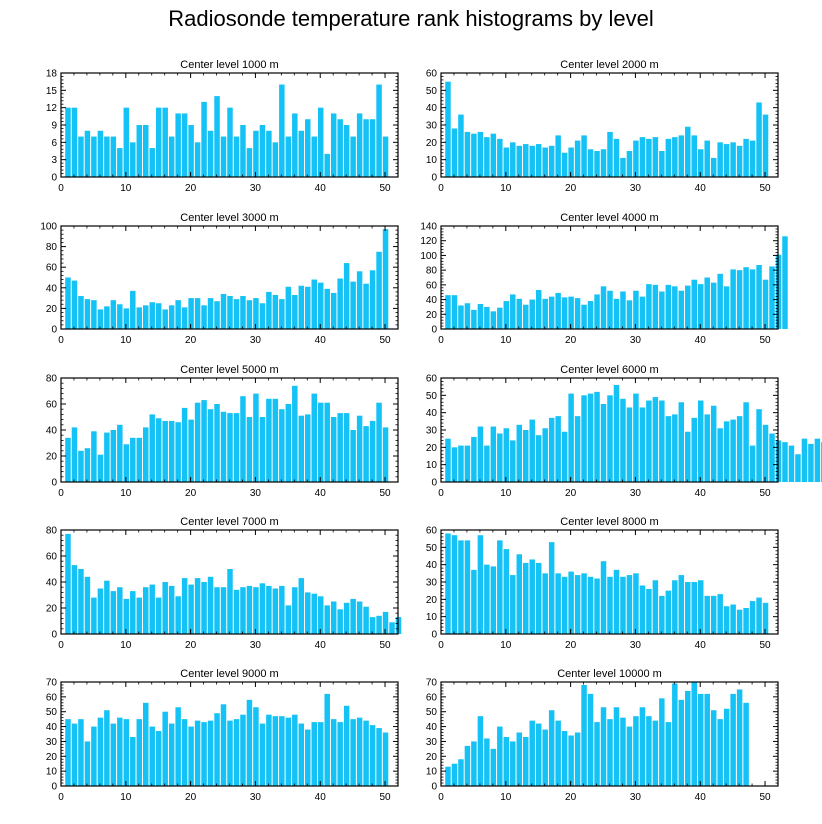 Image resolution: width=822 pixels, height=824 pixels. I want to click on y-tick-label: 30, so click(432, 583).